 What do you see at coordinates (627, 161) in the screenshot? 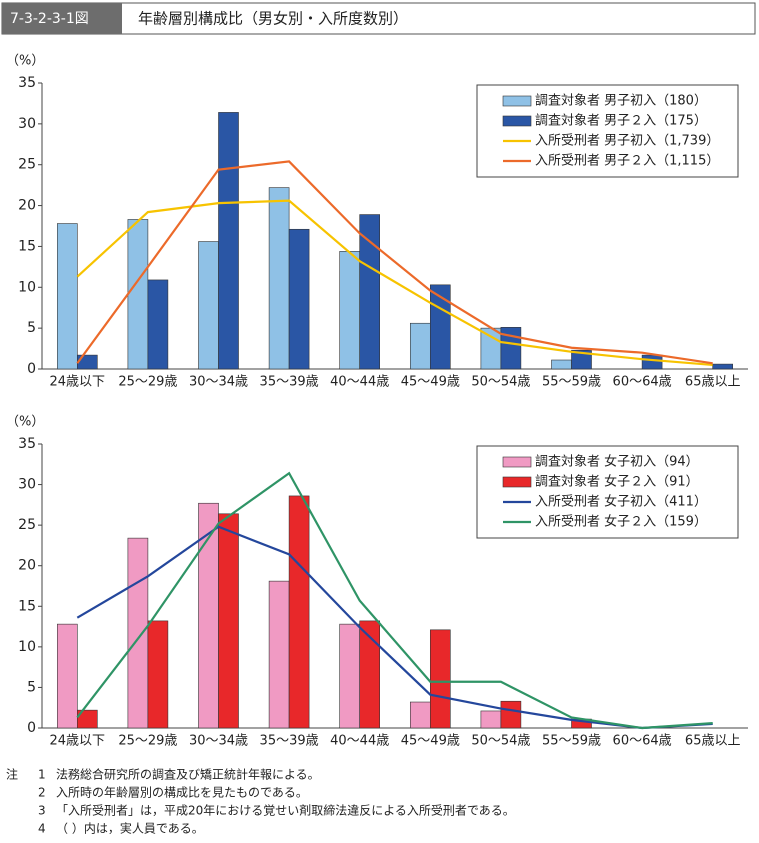
I see `legend-label: 入所受刑者 男子２入（1,115）` at bounding box center [627, 161].